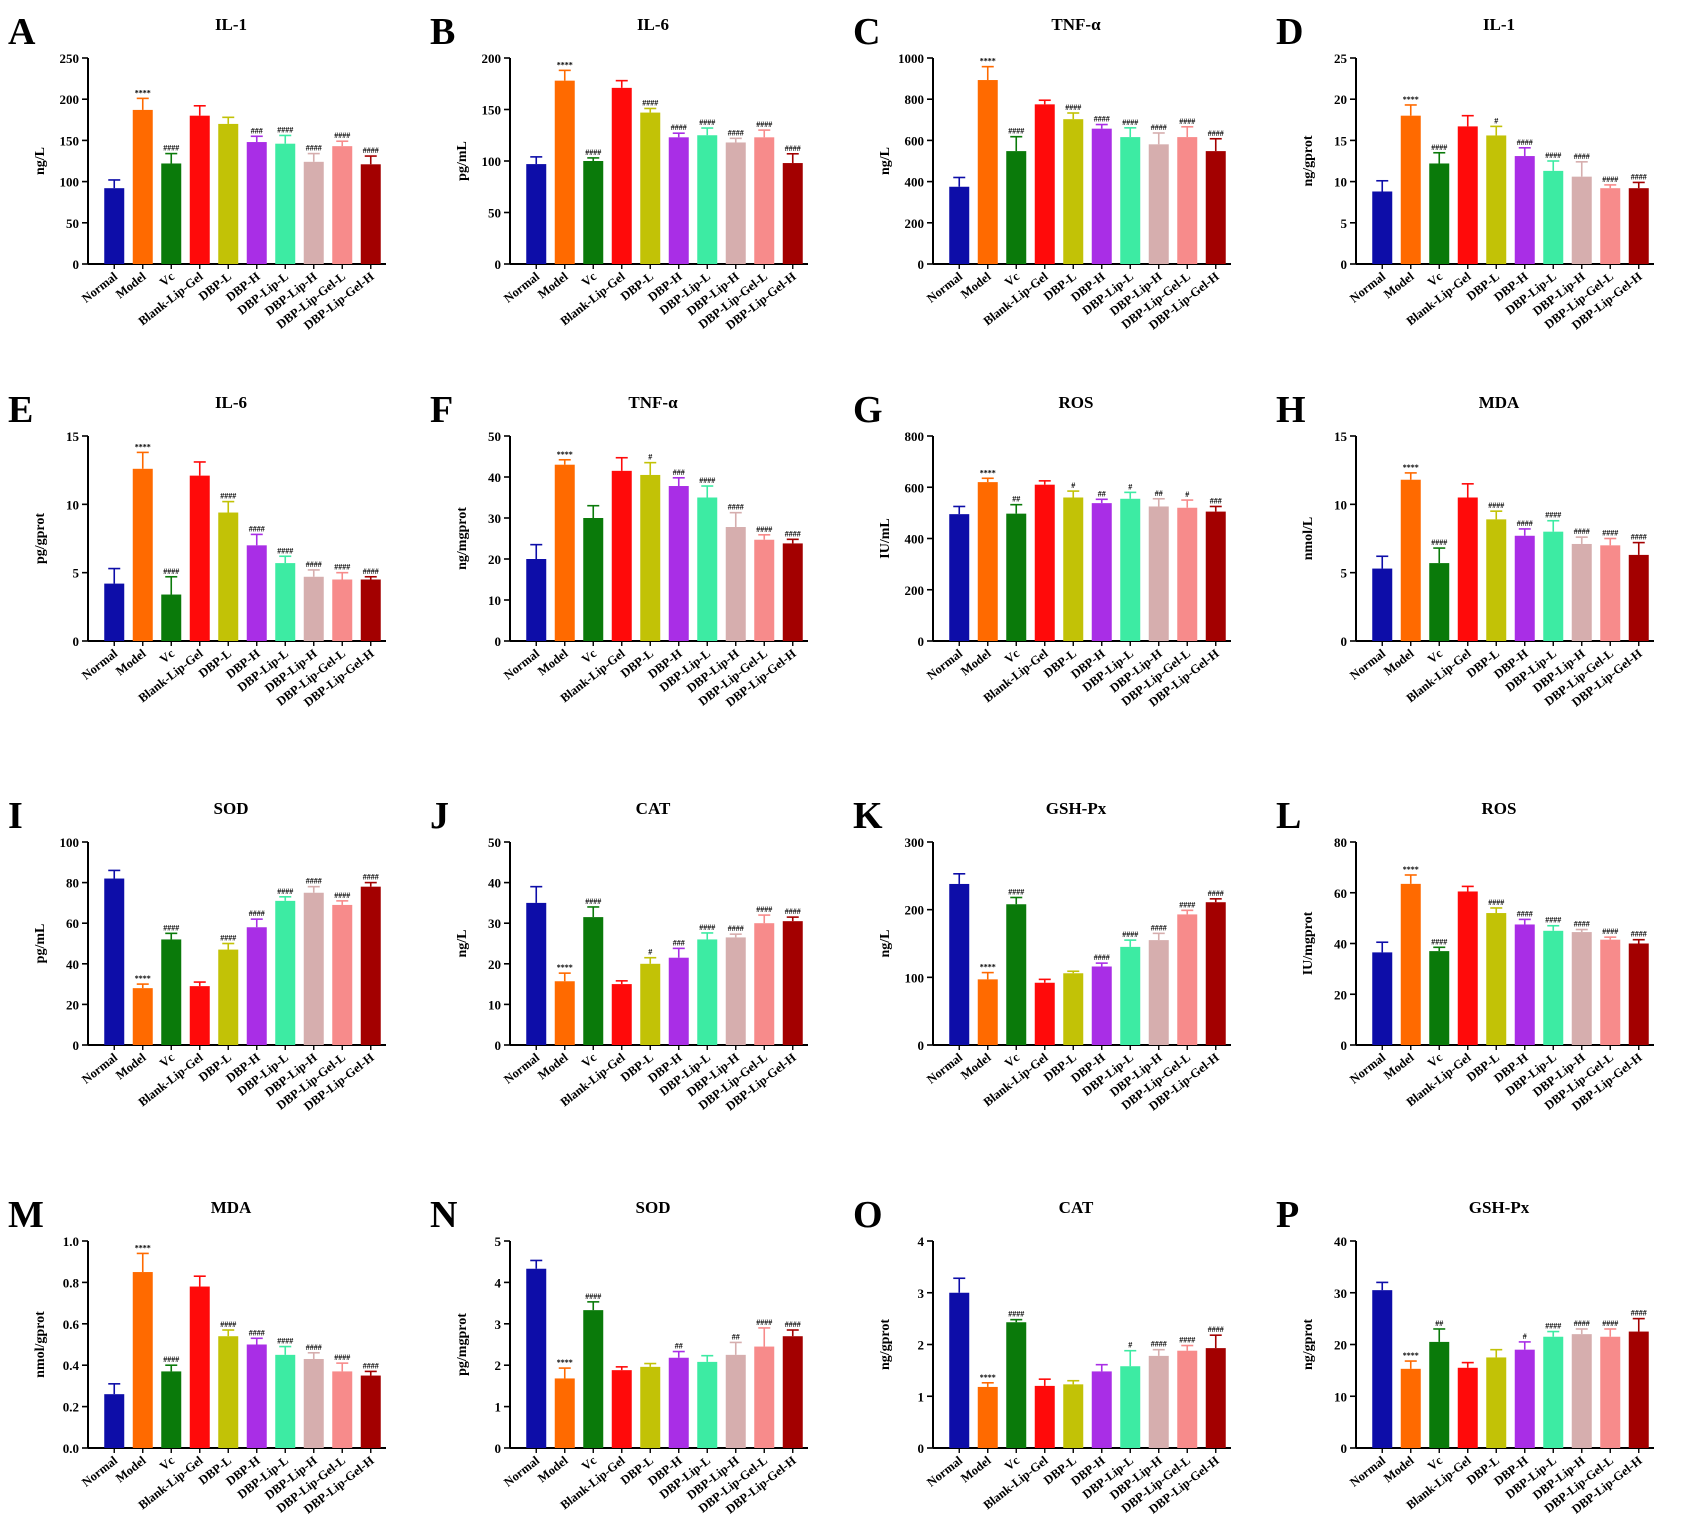  I want to click on panel-letter: G, so click(868, 410).